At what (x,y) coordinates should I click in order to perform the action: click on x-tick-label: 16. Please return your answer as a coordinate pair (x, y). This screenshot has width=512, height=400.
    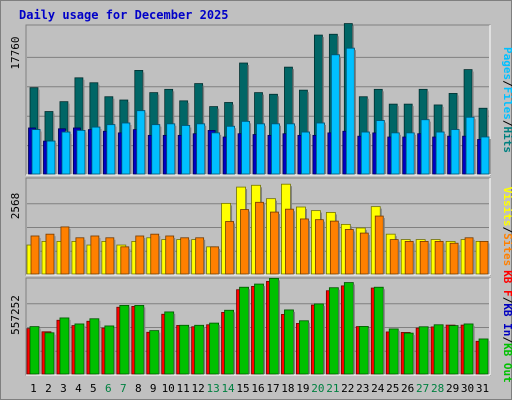
    Looking at the image, I should click on (257, 388).